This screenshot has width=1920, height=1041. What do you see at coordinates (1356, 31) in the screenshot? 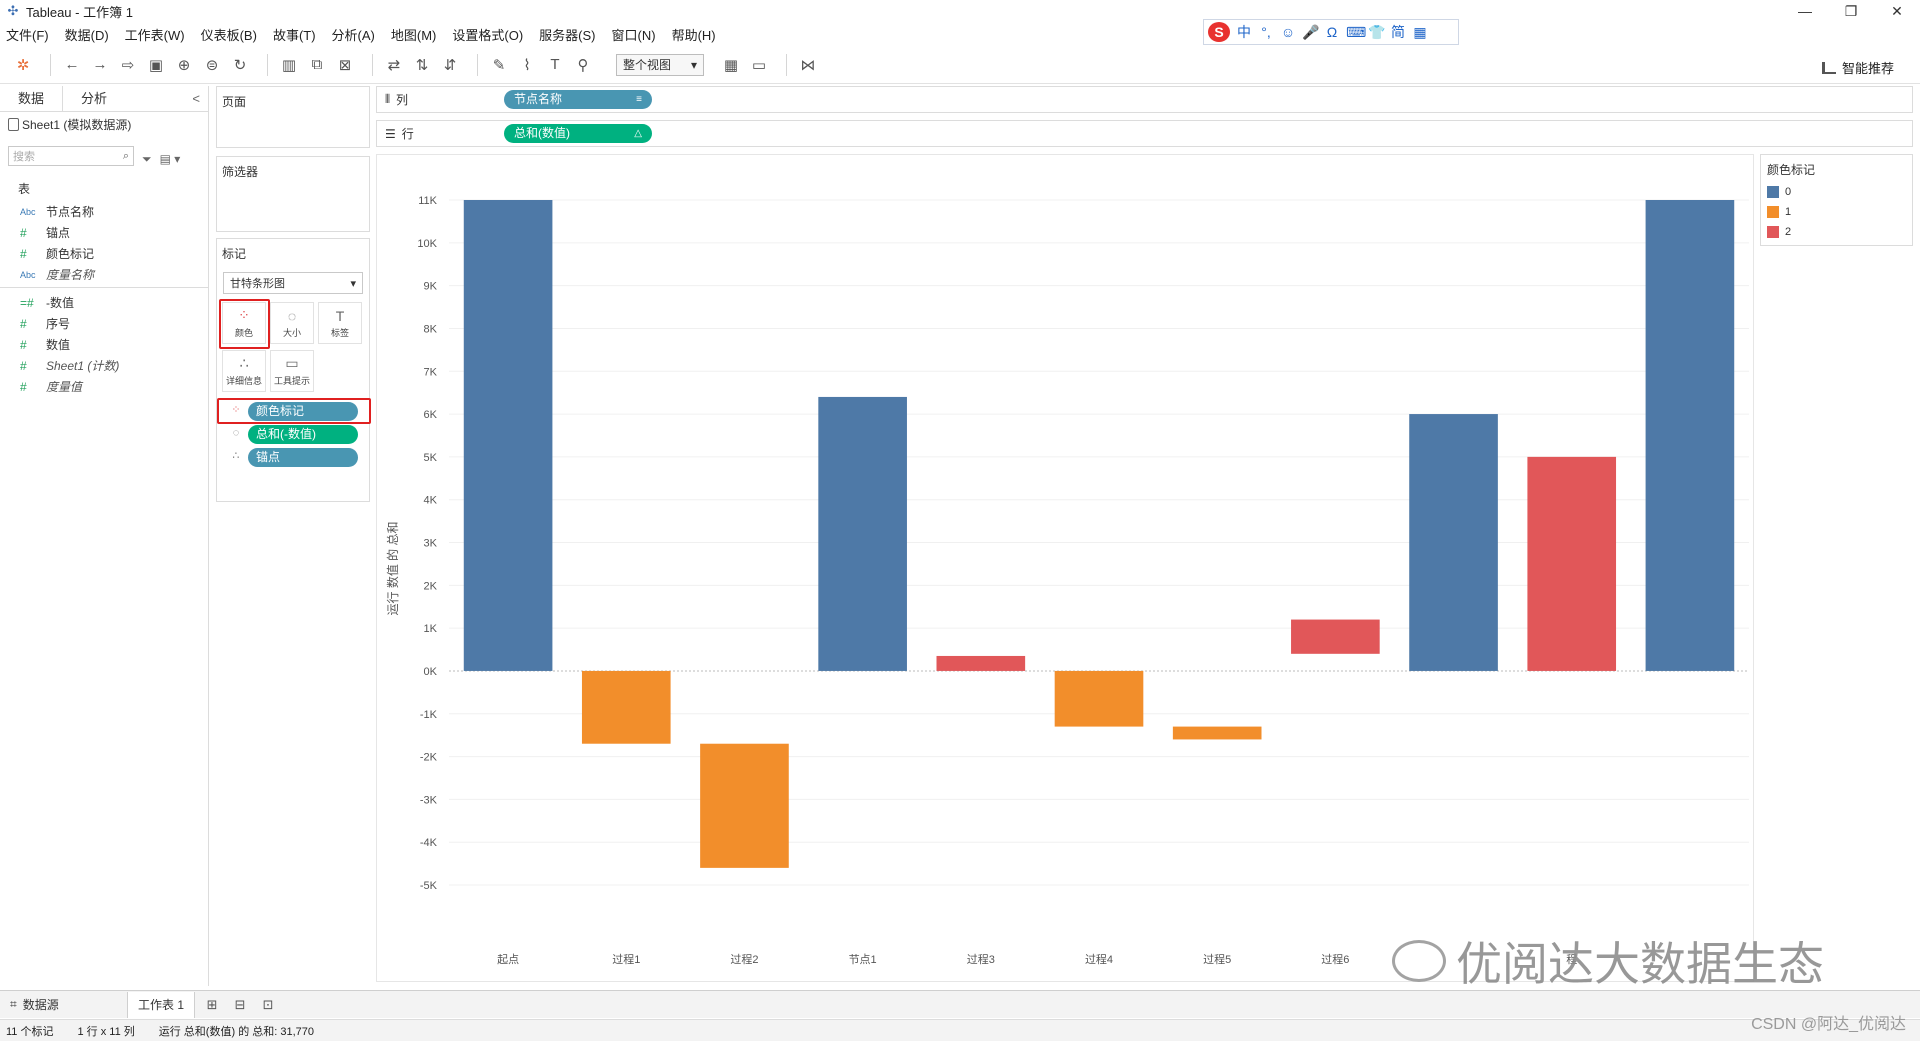
I see `ime-keyboard-icon: ⌨` at bounding box center [1356, 31].